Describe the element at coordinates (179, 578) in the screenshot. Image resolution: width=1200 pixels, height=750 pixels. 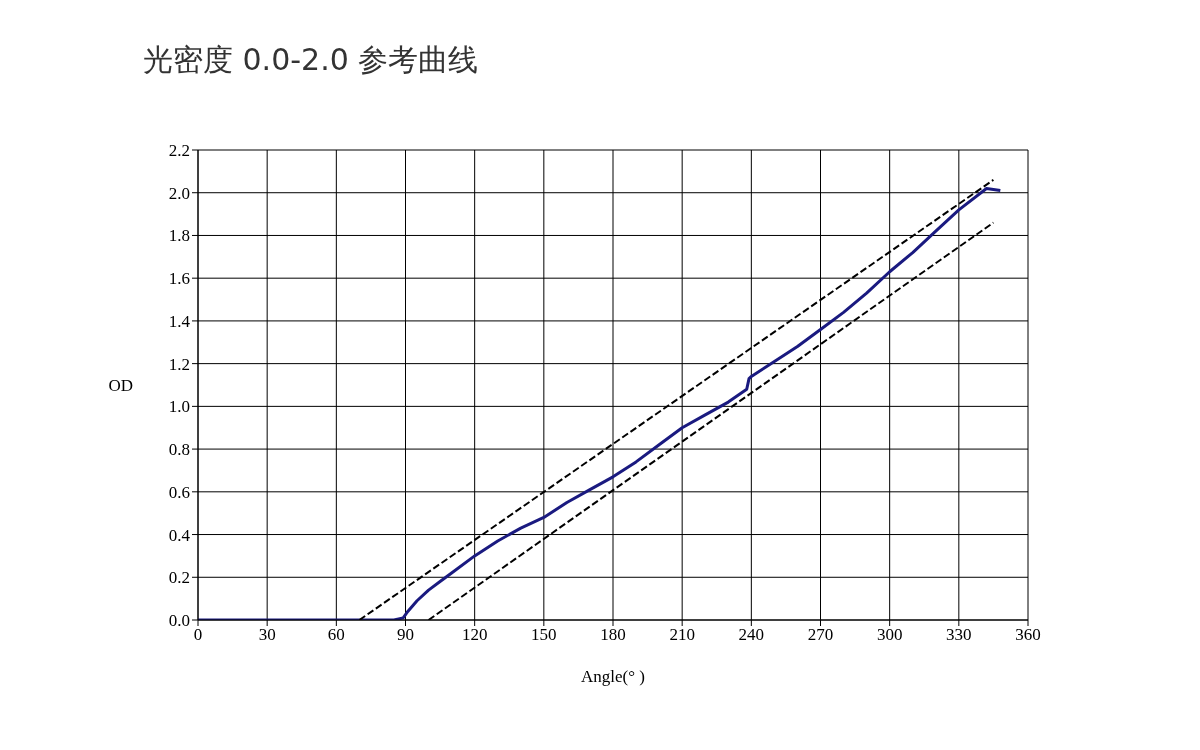
I see `y-tick-label: 0.2` at that location.